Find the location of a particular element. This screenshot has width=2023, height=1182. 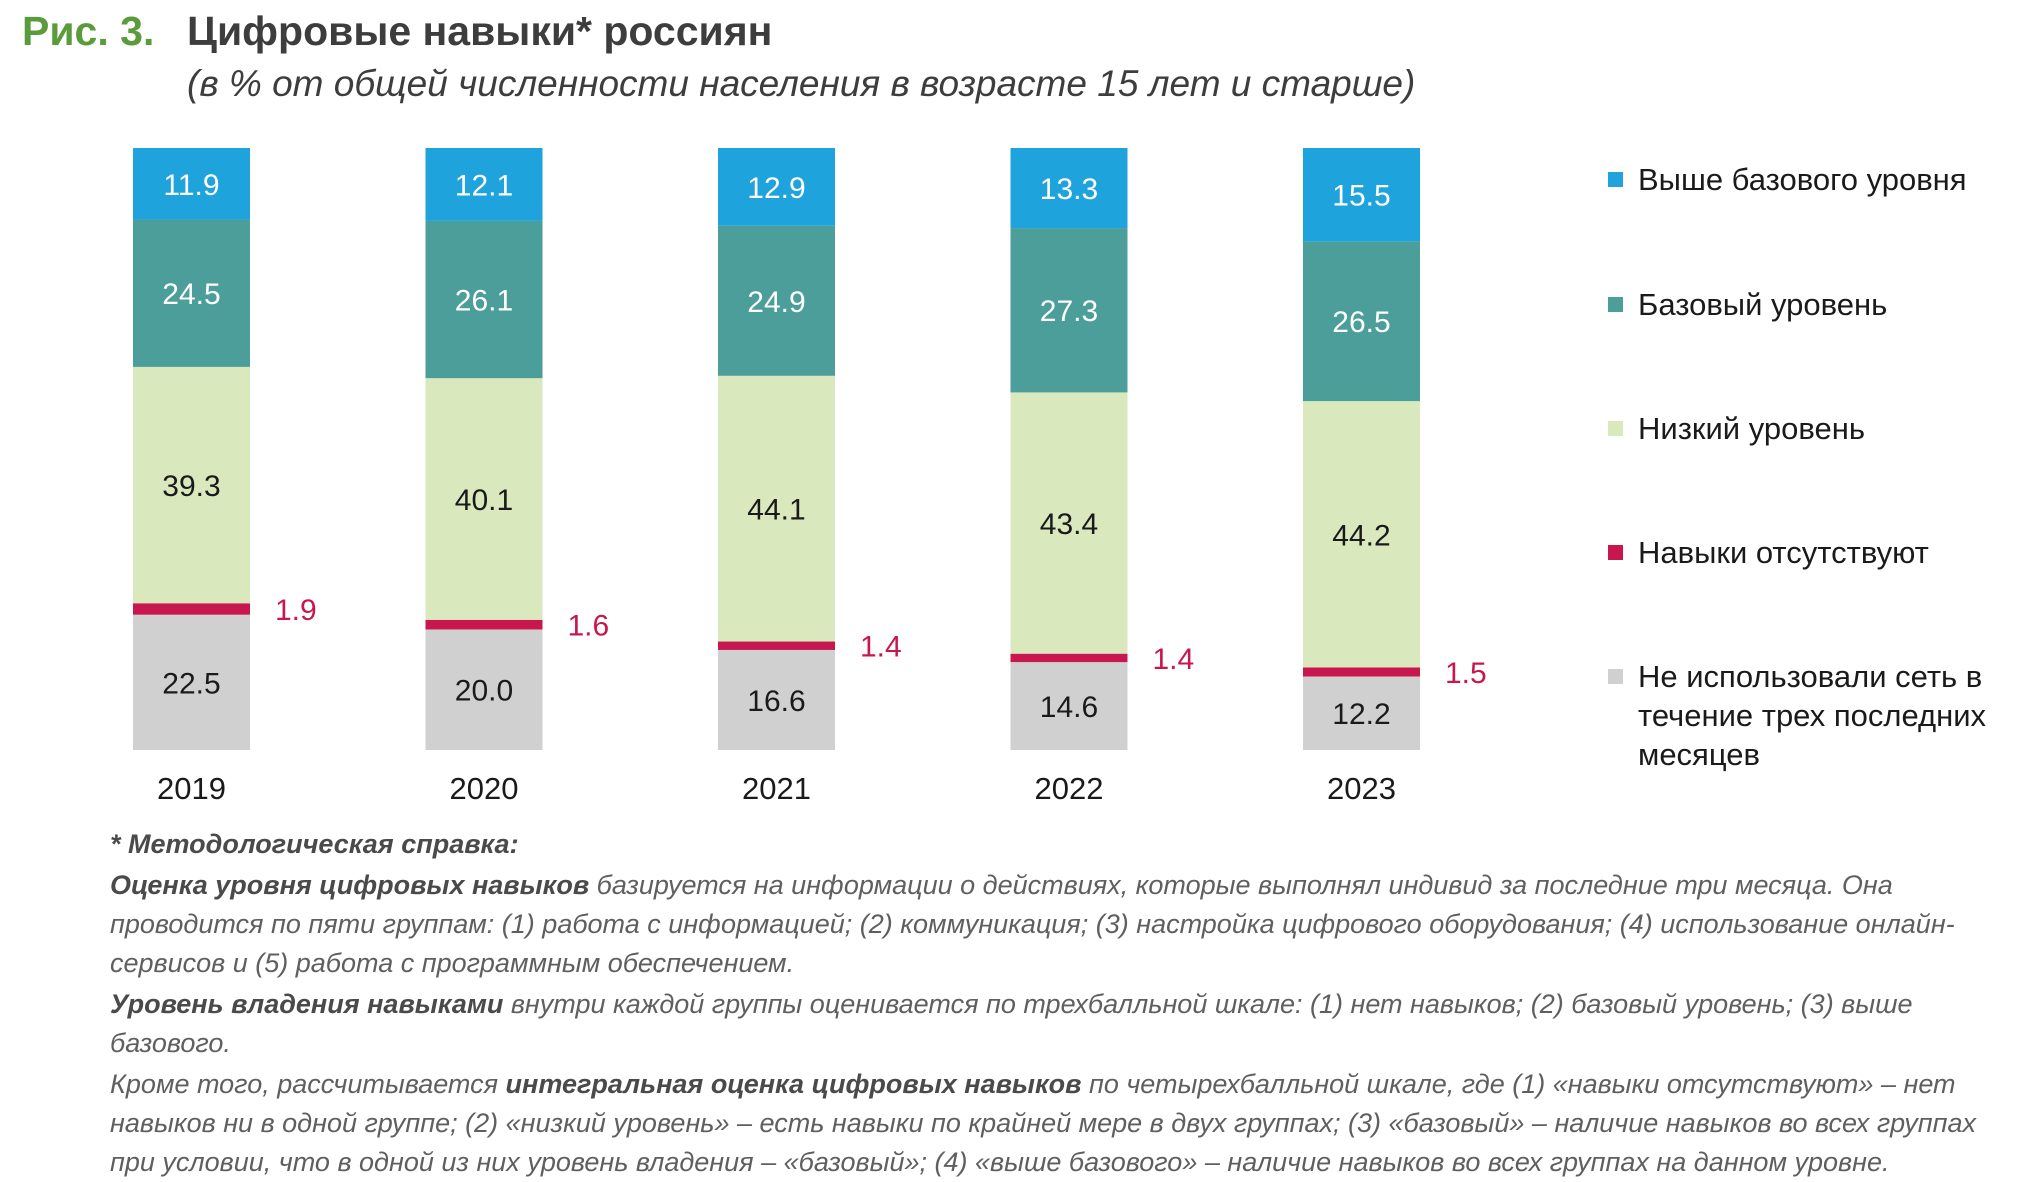

data-label-above-basic-2021: 12.9 is located at coordinates (776, 188).